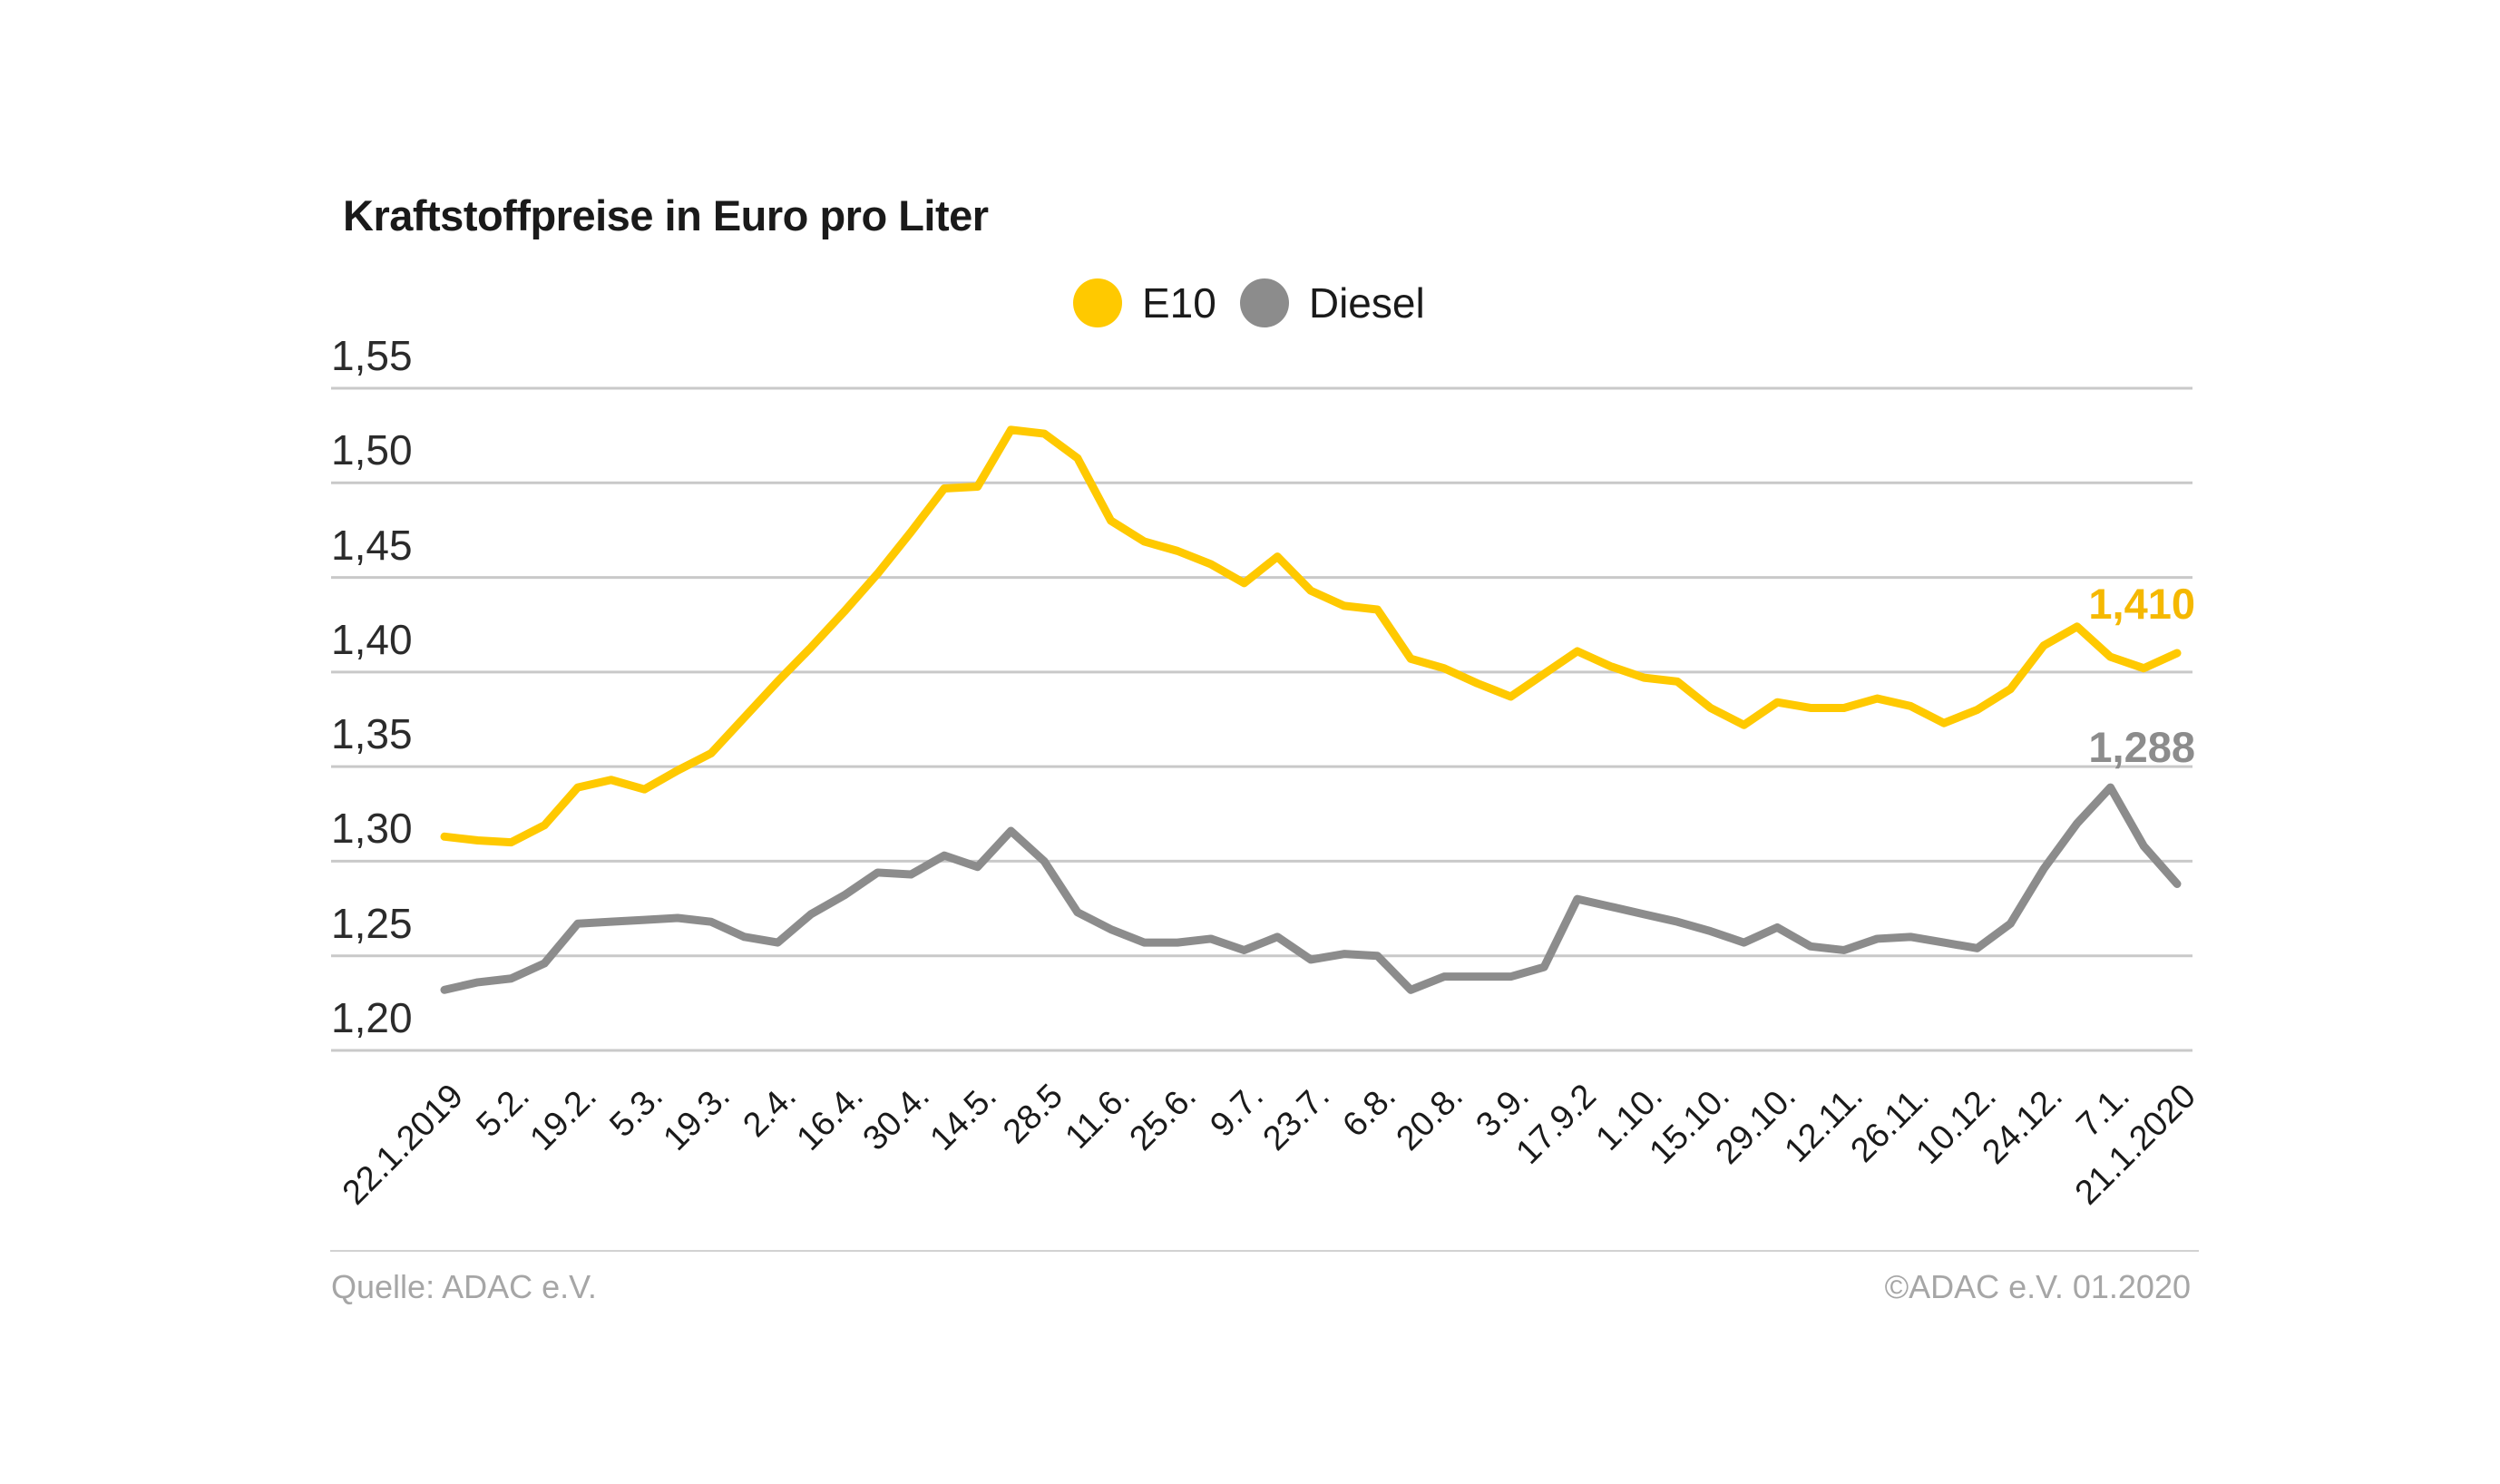 This screenshot has height=1484, width=2500. Describe the element at coordinates (1367, 303) in the screenshot. I see `legend-label-diesel: Diesel` at that location.